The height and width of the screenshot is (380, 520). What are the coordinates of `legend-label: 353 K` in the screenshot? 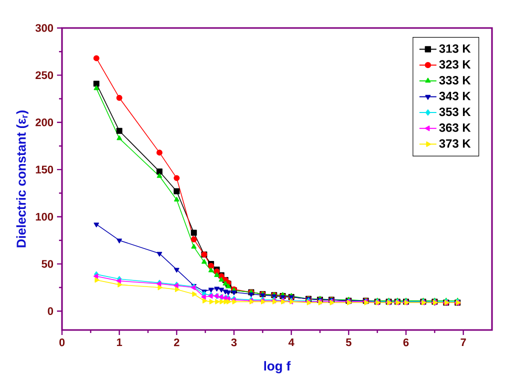 It's located at (455, 112).